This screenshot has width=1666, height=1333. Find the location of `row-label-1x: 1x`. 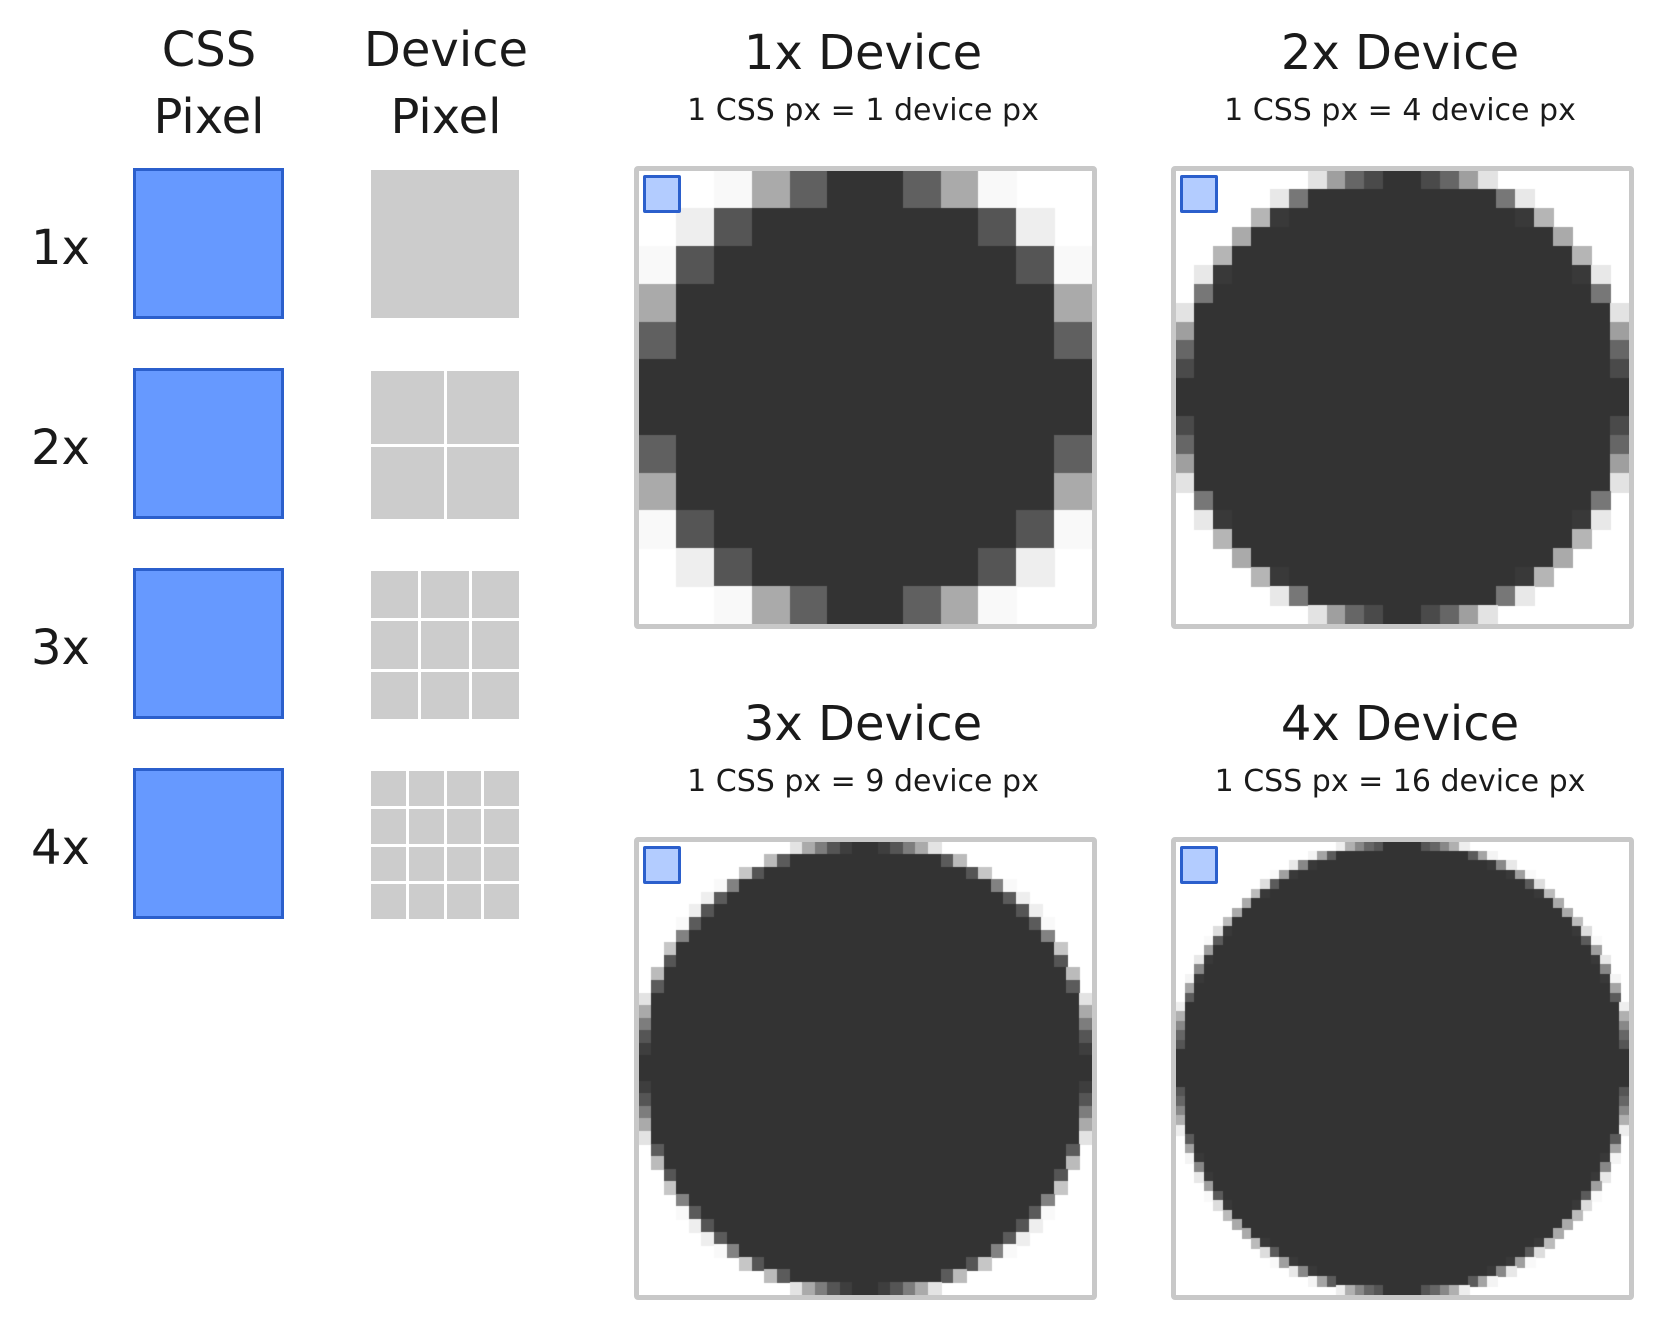

row-label-1x: 1x is located at coordinates (60, 248).